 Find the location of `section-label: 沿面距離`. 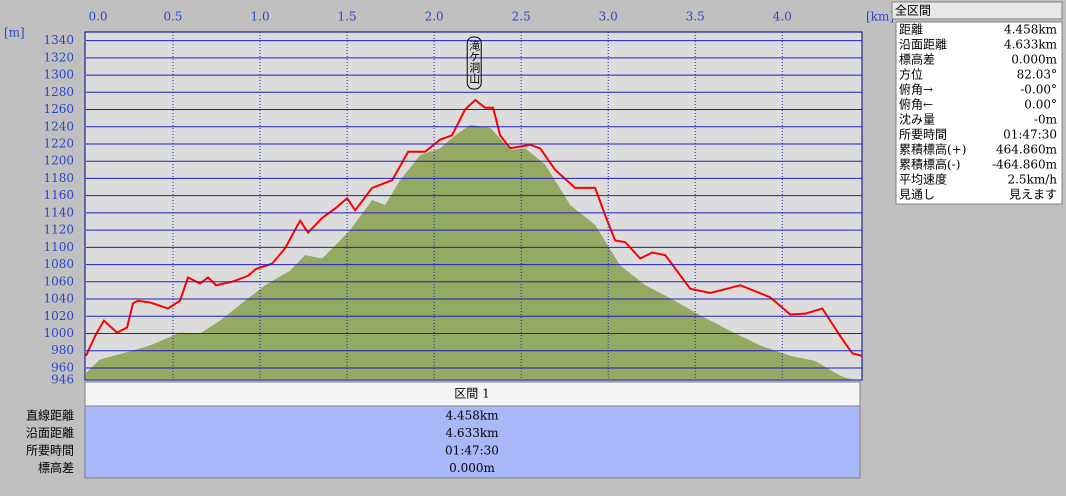

section-label: 沿面距離 is located at coordinates (50, 433).